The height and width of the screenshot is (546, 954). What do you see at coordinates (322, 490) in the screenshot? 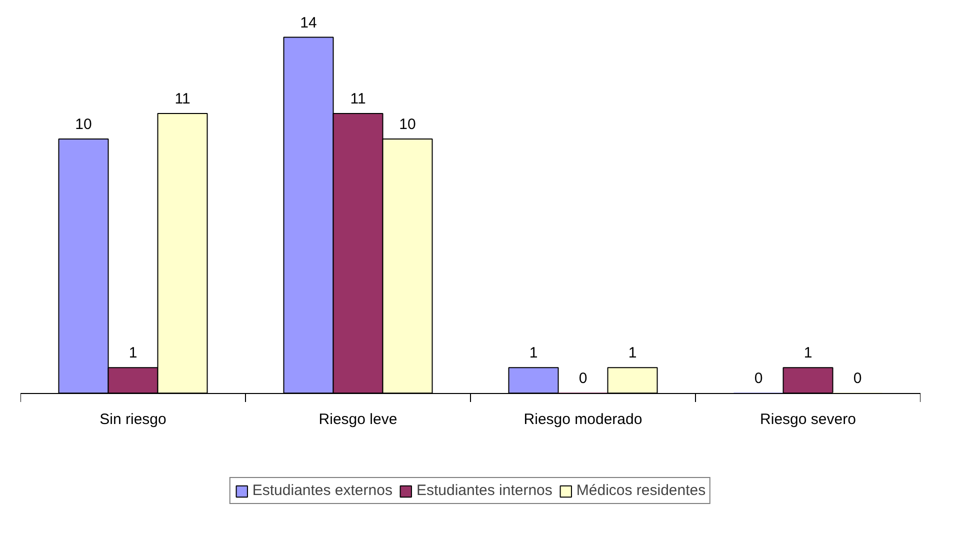
I see `legend-label: Estudiantes externos` at bounding box center [322, 490].